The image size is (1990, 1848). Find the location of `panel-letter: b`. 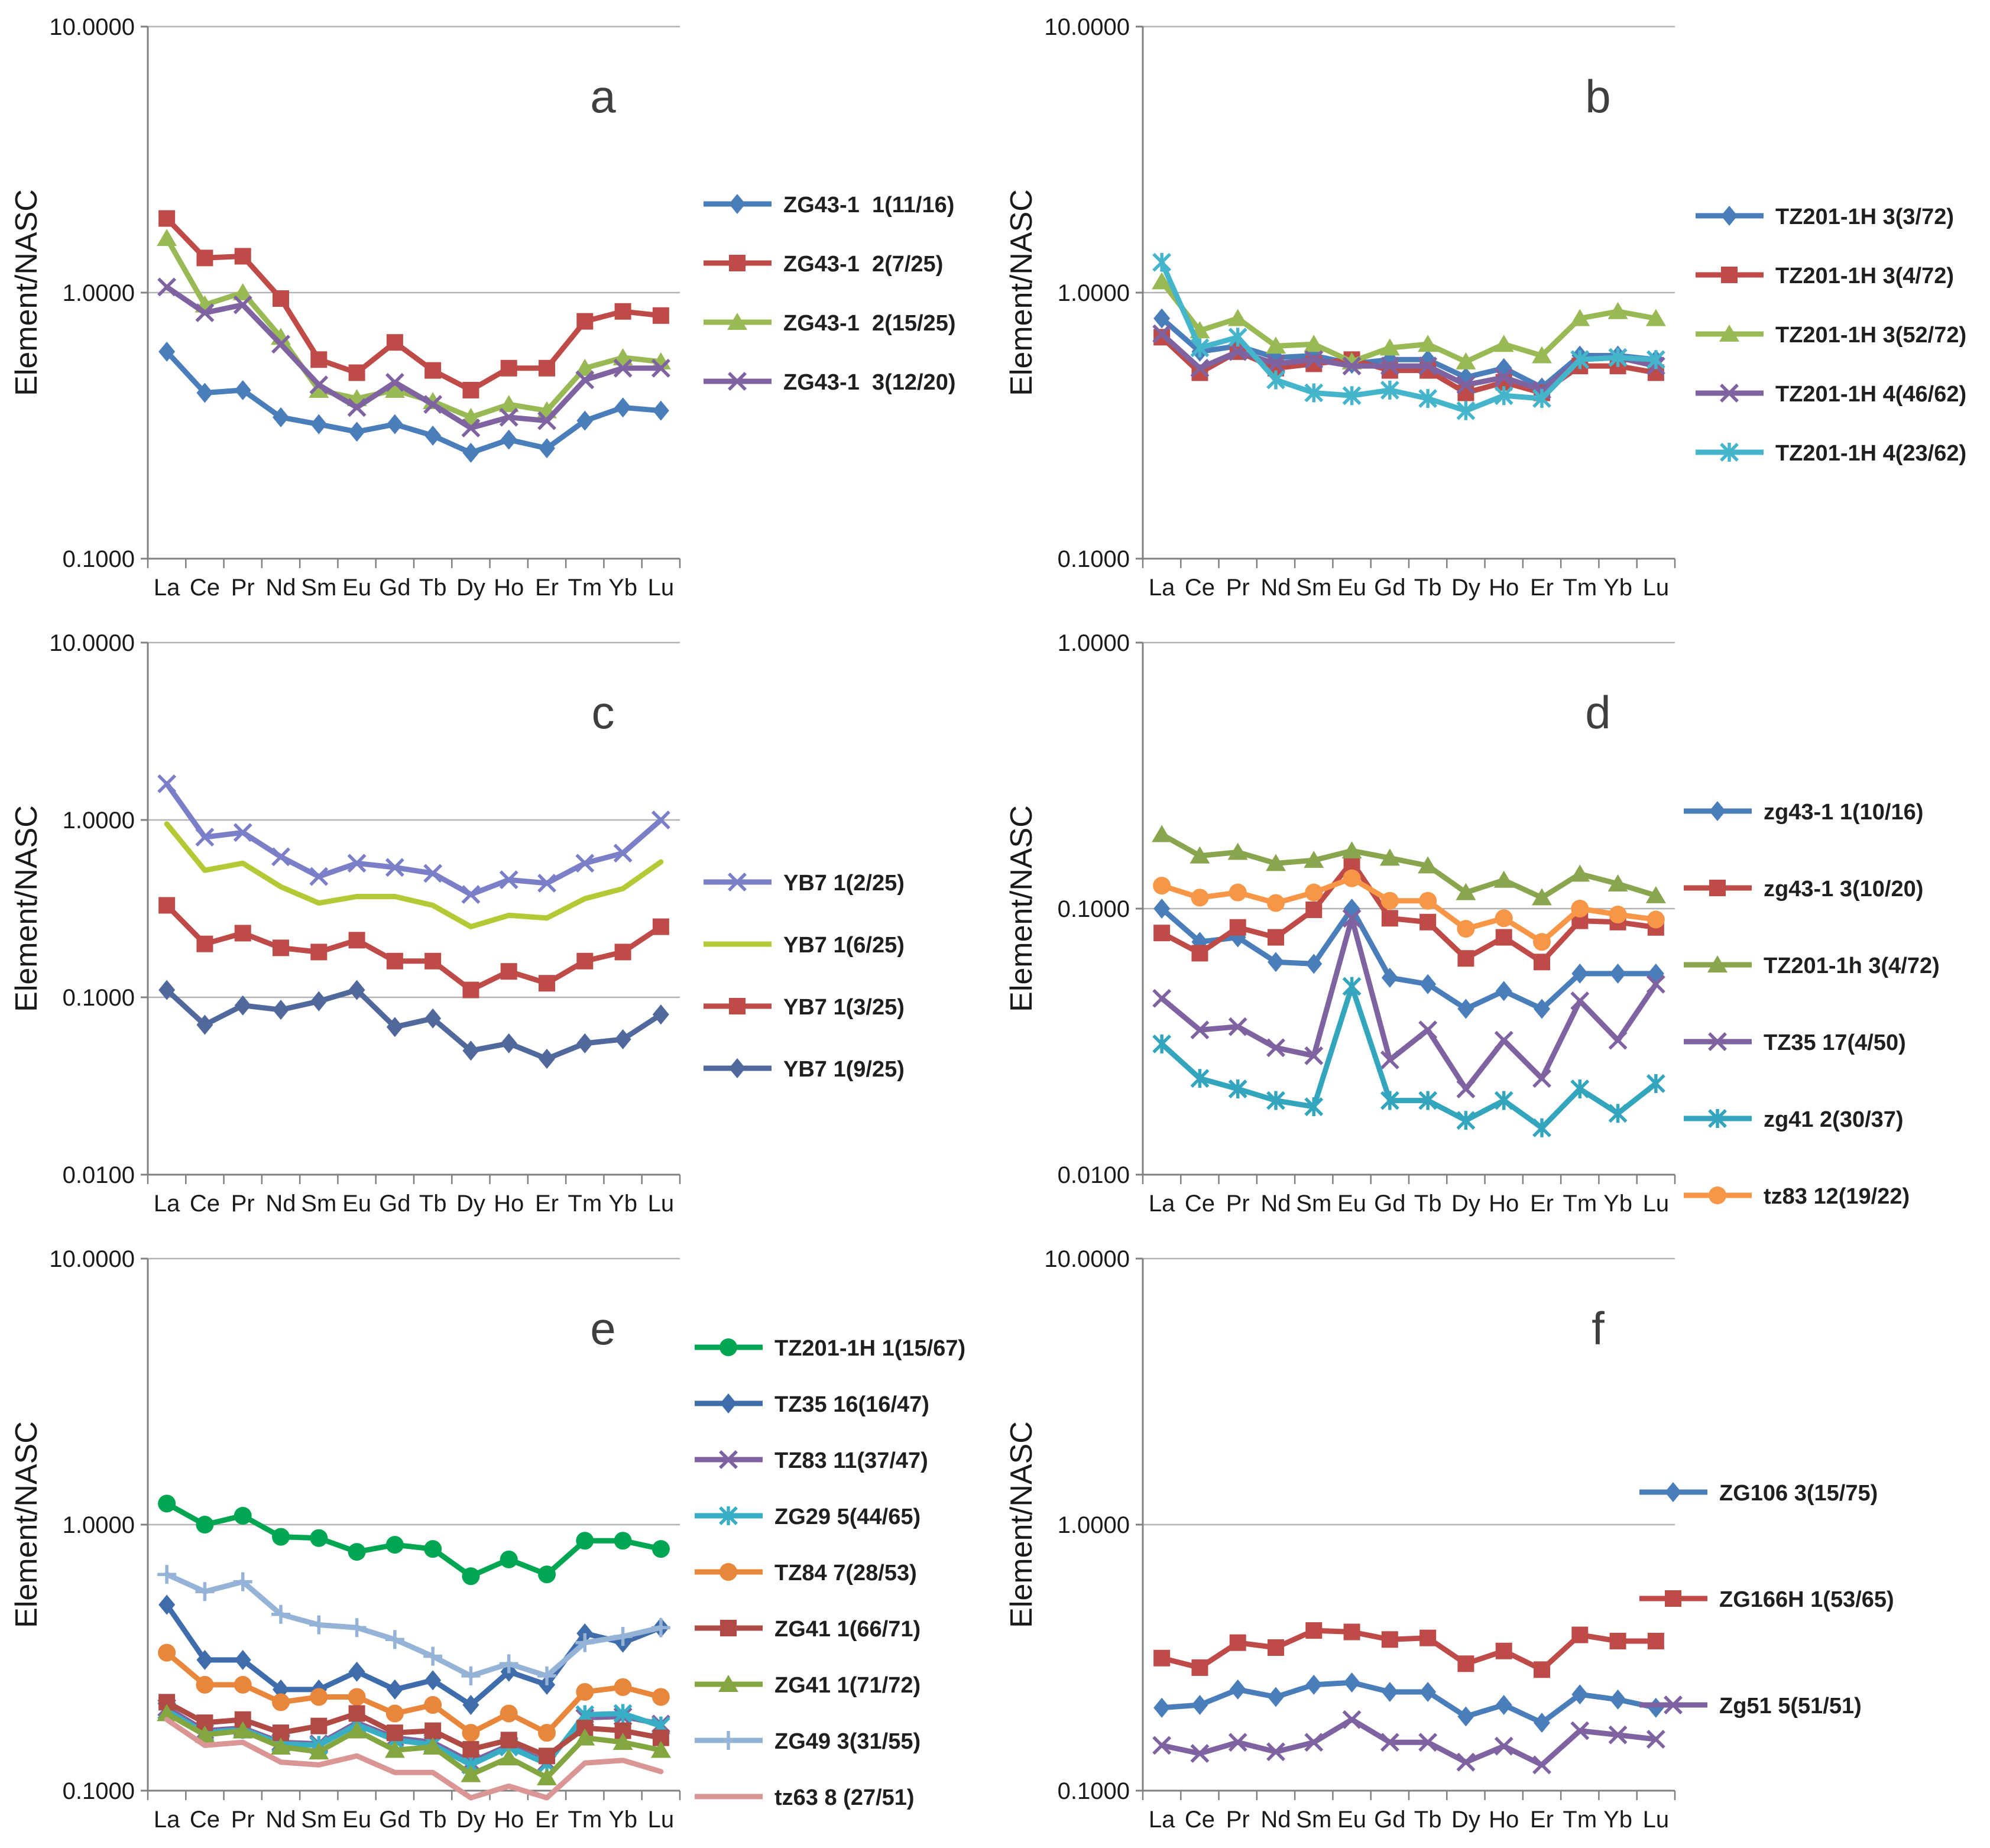

panel-letter: b is located at coordinates (1597, 96).